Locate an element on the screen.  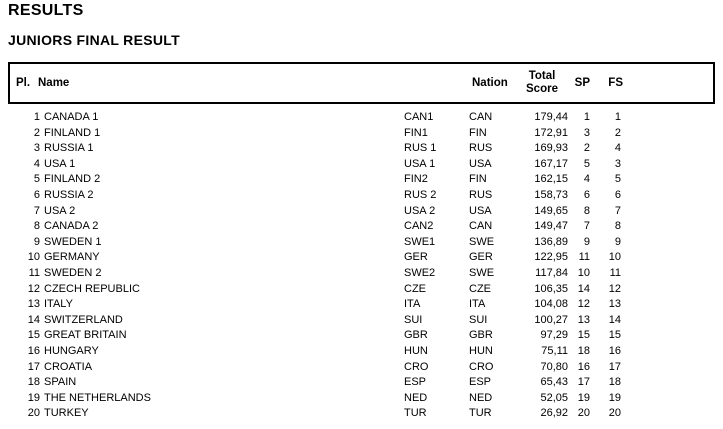
team-code-cell: SUI is located at coordinates (413, 319).